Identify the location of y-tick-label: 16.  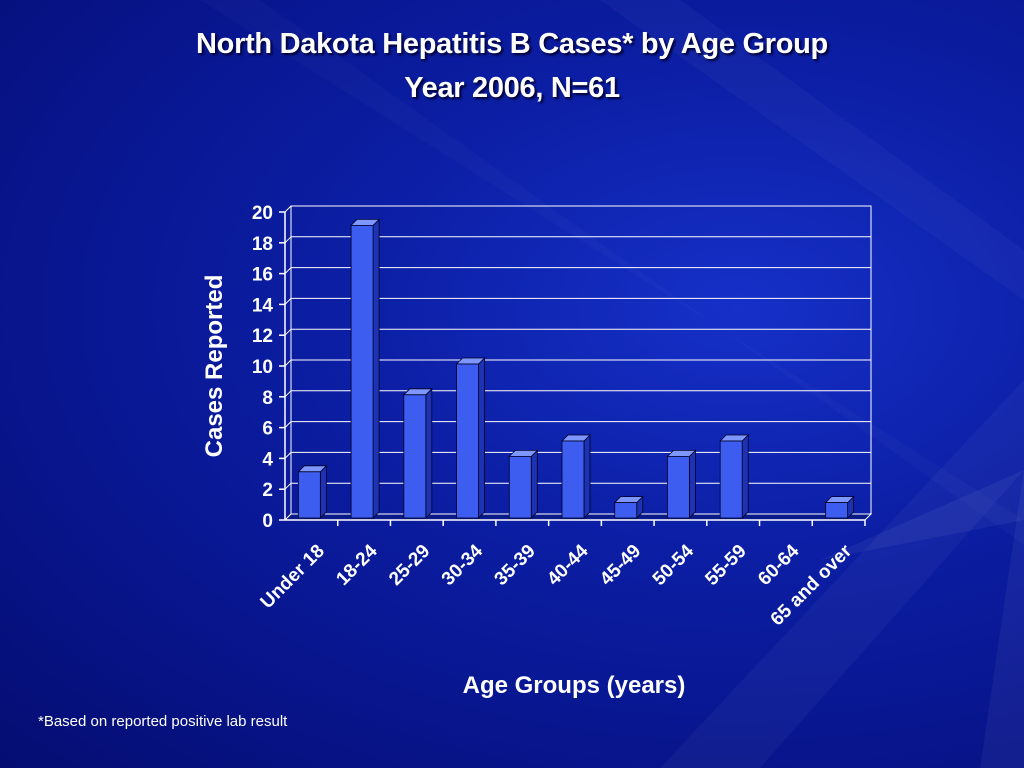
(262, 275).